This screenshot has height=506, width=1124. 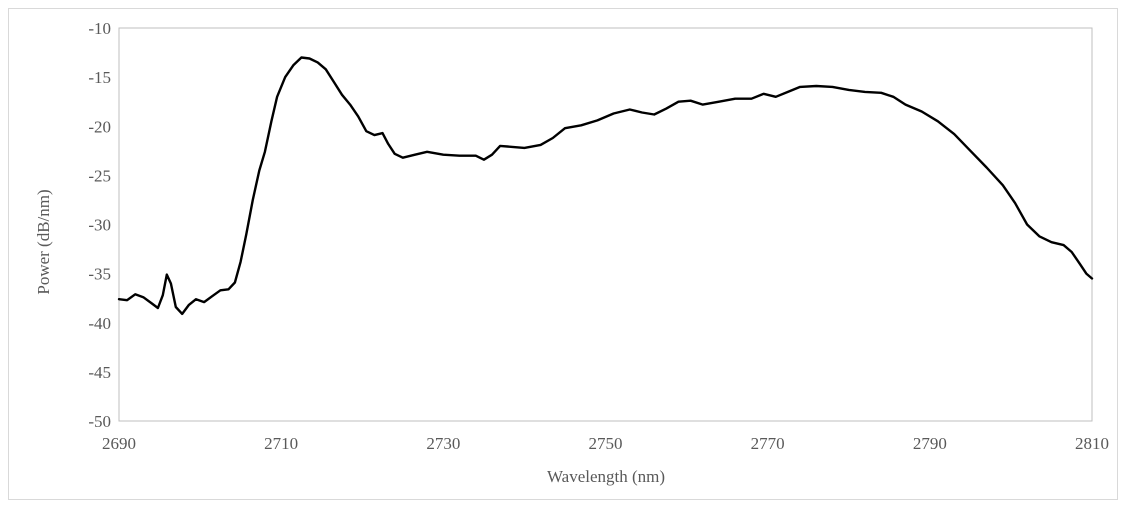 What do you see at coordinates (99, 28) in the screenshot?
I see `y-tick-label: -10` at bounding box center [99, 28].